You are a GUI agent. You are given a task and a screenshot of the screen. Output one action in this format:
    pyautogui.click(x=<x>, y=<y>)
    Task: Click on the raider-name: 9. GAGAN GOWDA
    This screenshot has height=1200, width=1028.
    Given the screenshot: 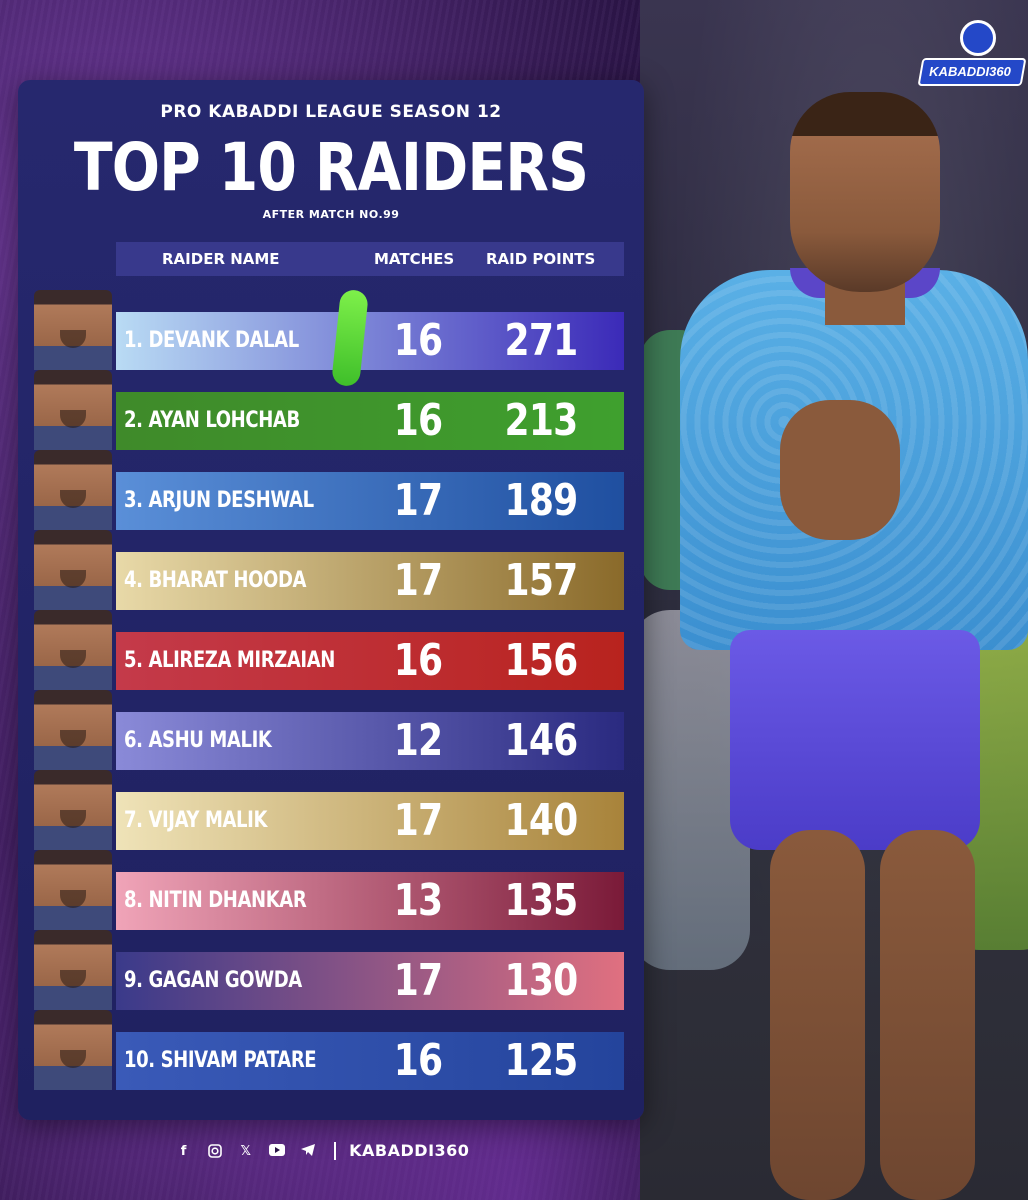 What is the action you would take?
    pyautogui.click(x=213, y=980)
    